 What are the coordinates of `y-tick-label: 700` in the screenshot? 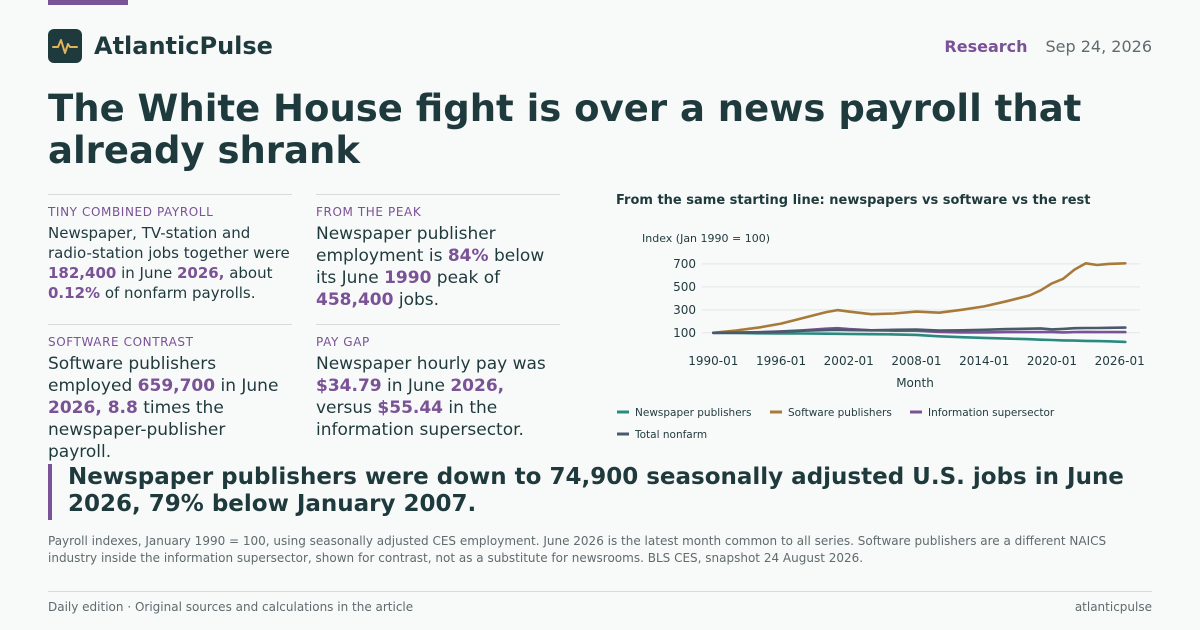 It's located at (684, 264).